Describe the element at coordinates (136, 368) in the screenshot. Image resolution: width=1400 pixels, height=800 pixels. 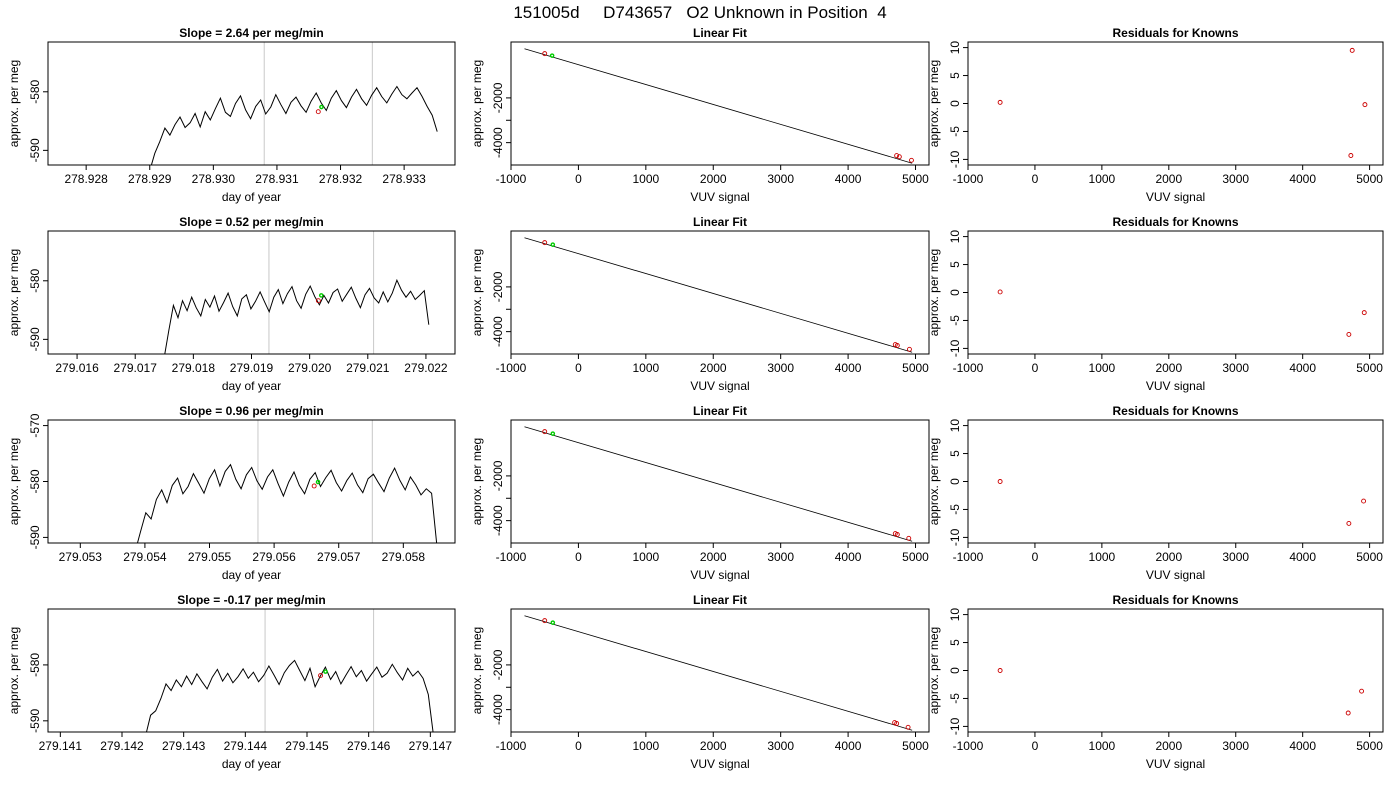
I see `x-tick-label: 279.017` at that location.